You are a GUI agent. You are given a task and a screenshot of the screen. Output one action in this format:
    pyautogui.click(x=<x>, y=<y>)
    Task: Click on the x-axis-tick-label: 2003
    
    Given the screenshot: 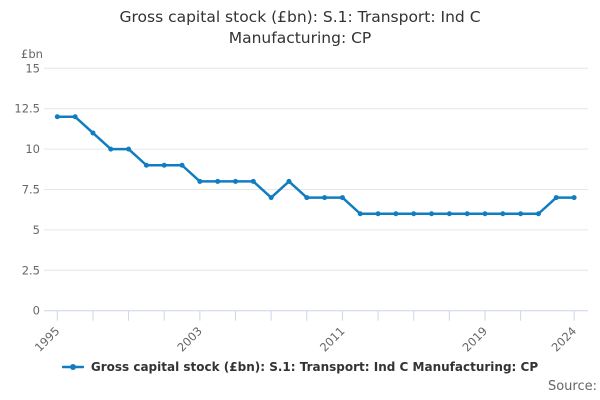 What is the action you would take?
    pyautogui.click(x=189, y=339)
    